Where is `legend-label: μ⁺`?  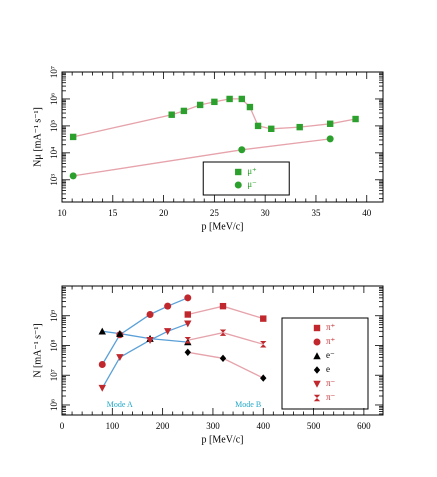 legend-label: μ⁺ is located at coordinates (252, 171).